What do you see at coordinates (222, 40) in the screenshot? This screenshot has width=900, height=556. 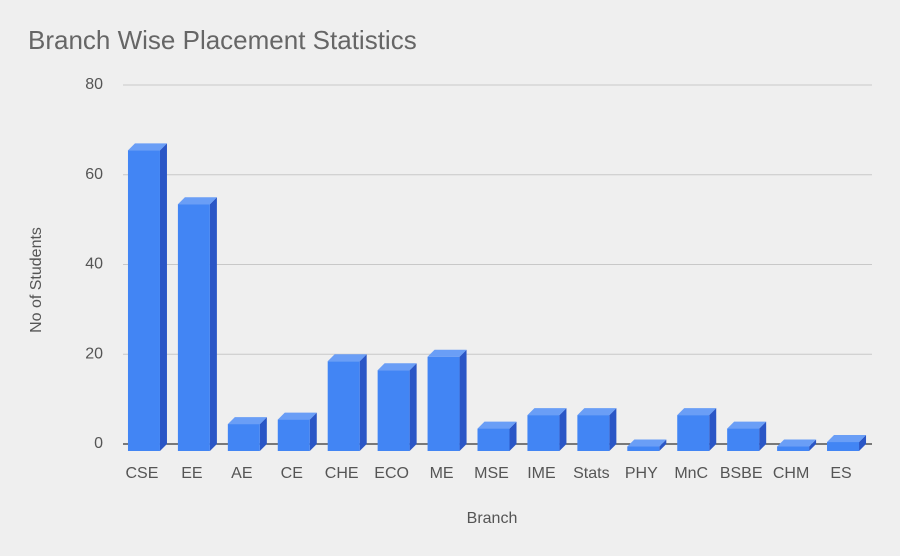 I see `chart-title: Branch Wise Placement Statistics` at bounding box center [222, 40].